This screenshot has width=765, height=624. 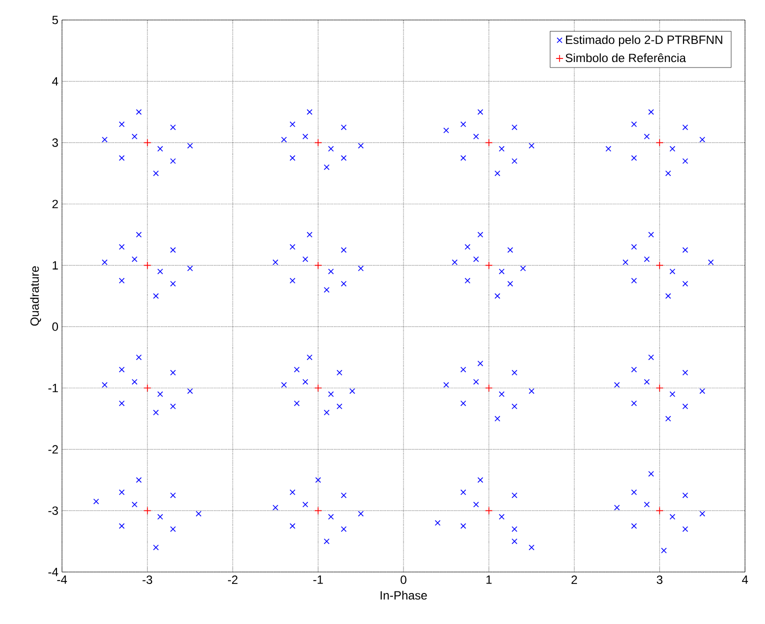 What do you see at coordinates (318, 580) in the screenshot?
I see `x-tick-label: -1` at bounding box center [318, 580].